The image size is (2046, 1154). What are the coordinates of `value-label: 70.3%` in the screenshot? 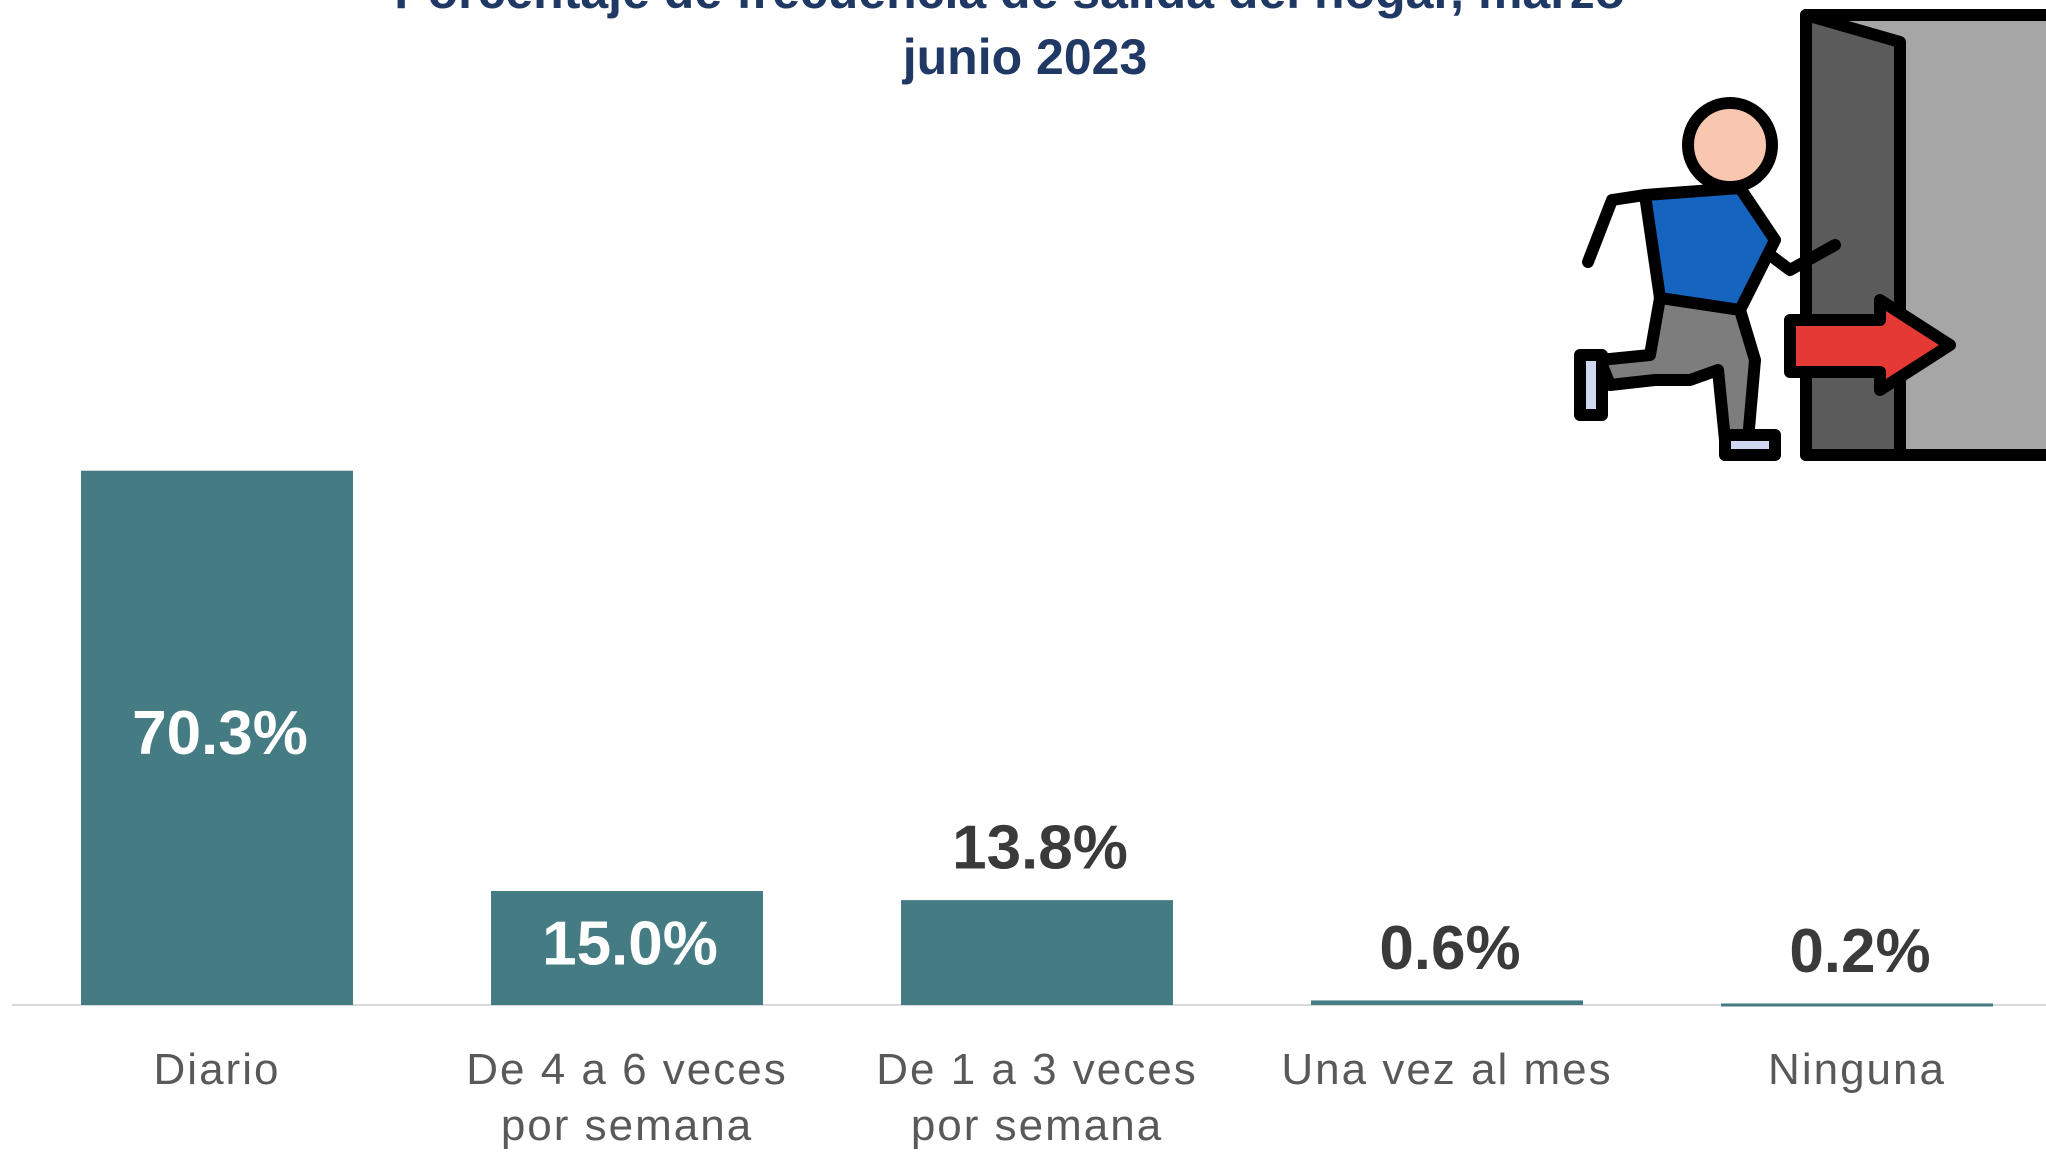 It's located at (220, 733).